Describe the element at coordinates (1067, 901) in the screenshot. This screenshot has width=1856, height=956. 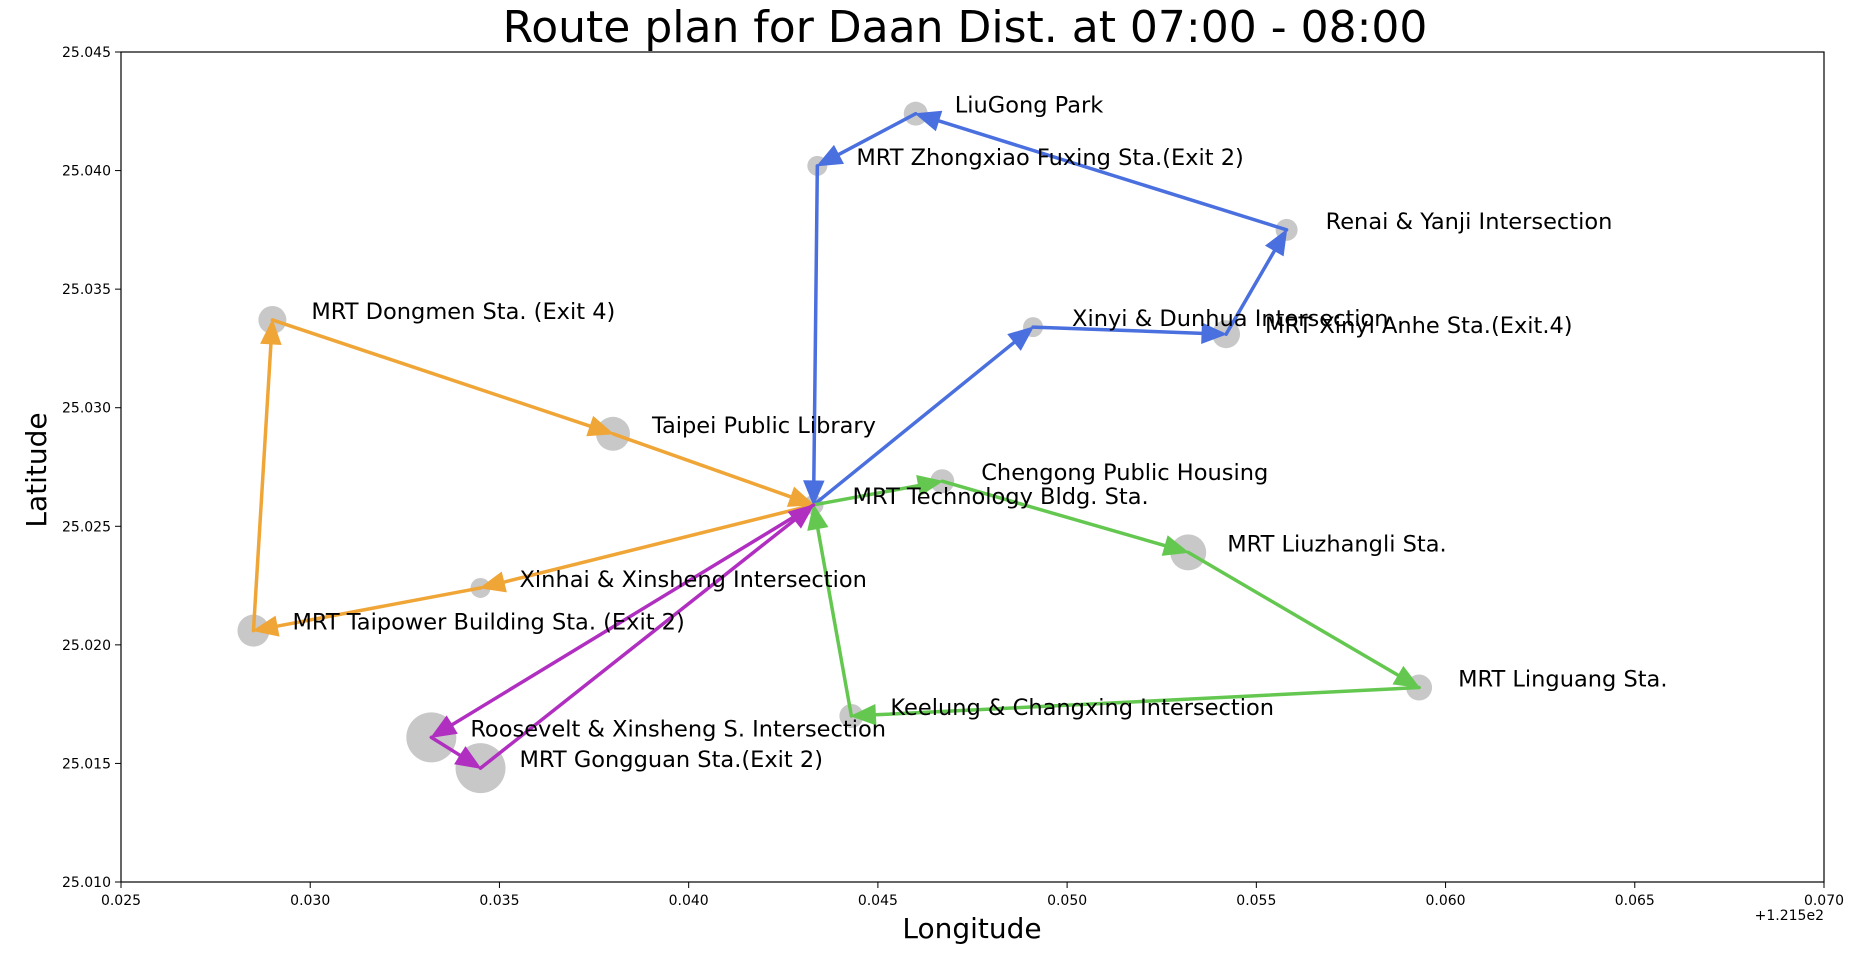
I see `x-tick-label: 0.050` at that location.